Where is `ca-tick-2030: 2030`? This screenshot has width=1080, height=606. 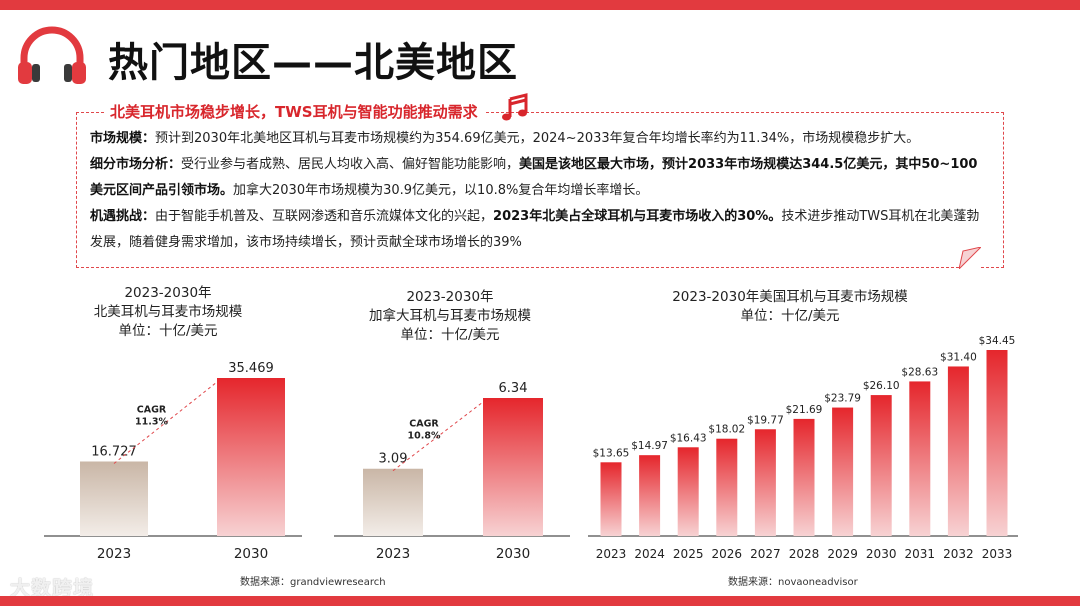
ca-tick-2030: 2030 is located at coordinates (513, 554).